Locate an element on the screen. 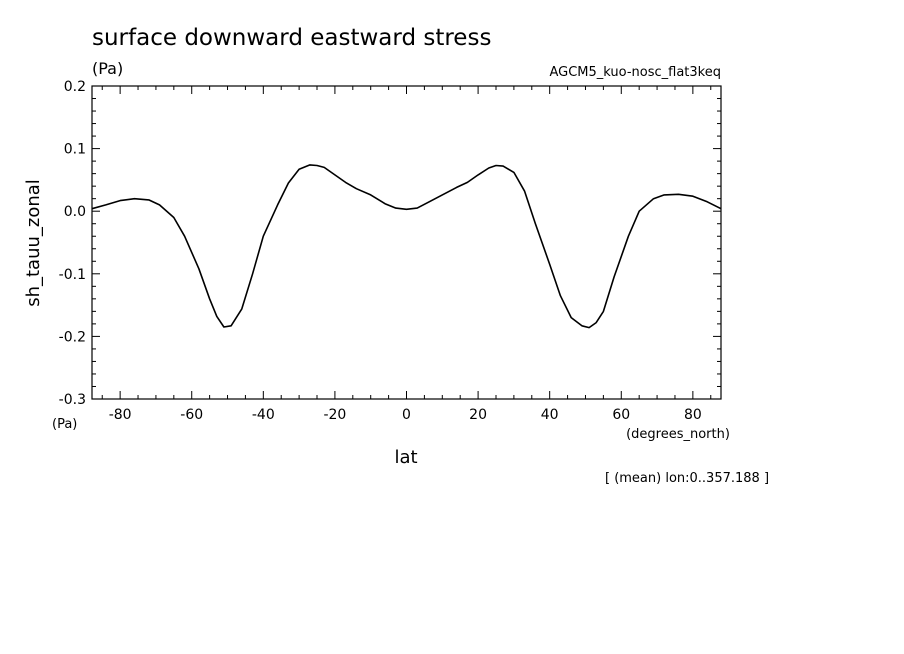  y-tick-label: -0.3 is located at coordinates (72, 400).